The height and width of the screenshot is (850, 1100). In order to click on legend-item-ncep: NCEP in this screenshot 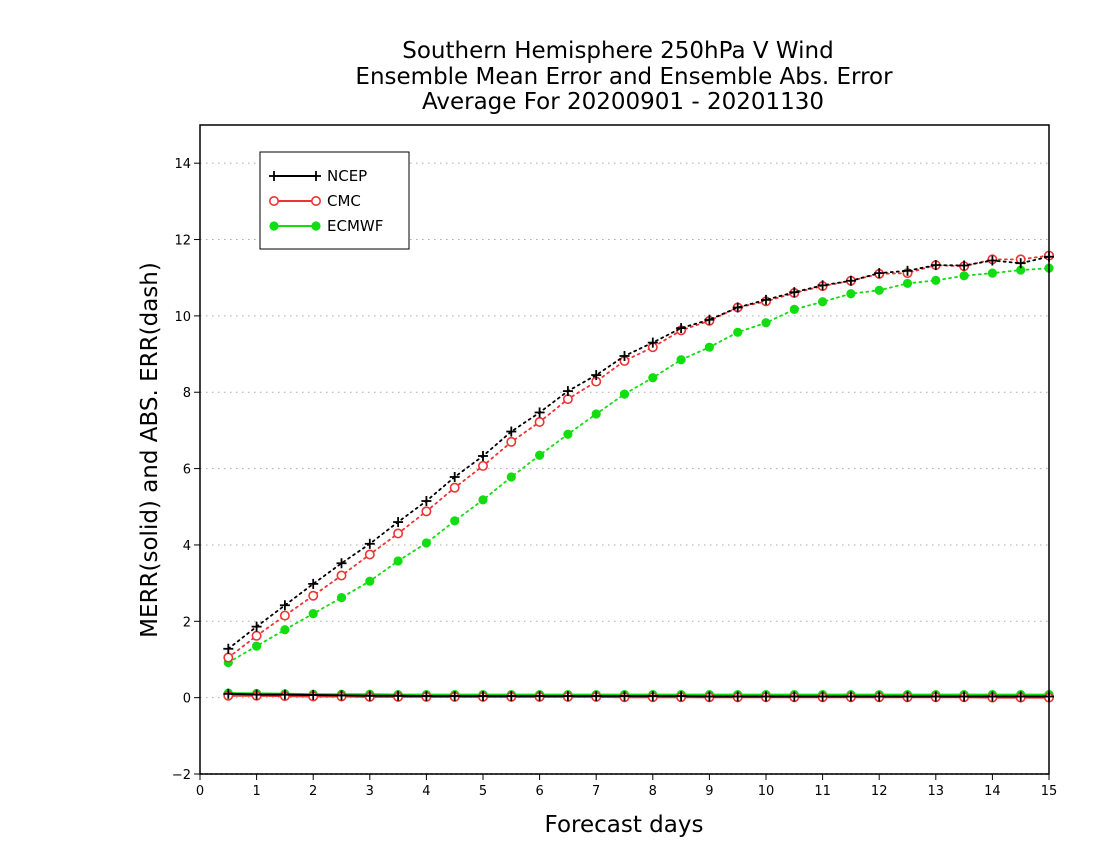, I will do `click(318, 176)`.